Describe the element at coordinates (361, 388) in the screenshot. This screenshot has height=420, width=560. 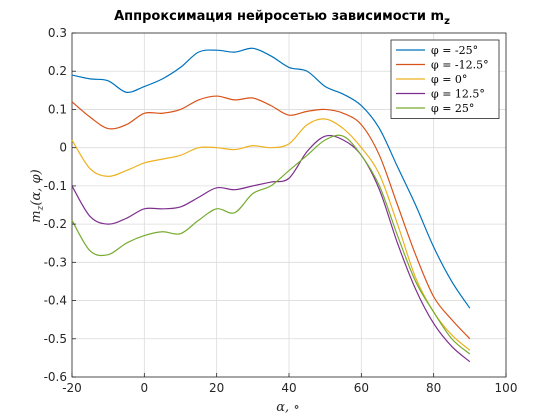
I see `x-tick-label: 60` at that location.